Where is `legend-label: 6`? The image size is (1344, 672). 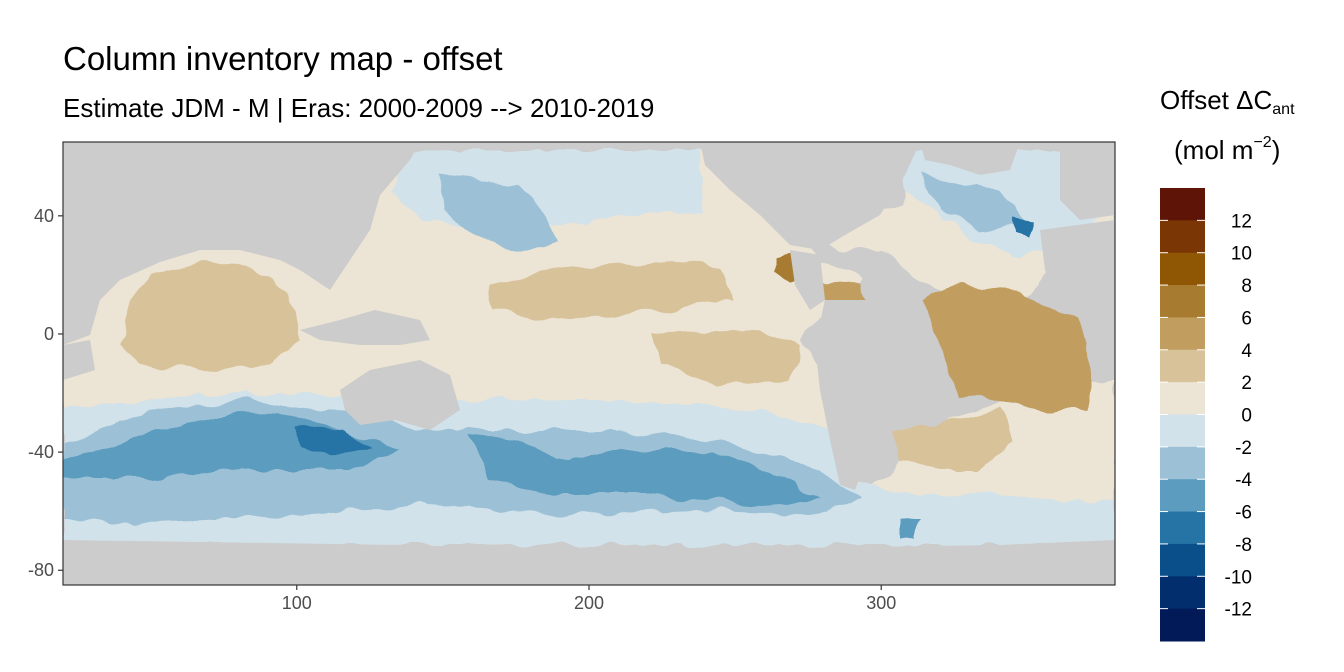 legend-label: 6 is located at coordinates (1246, 318).